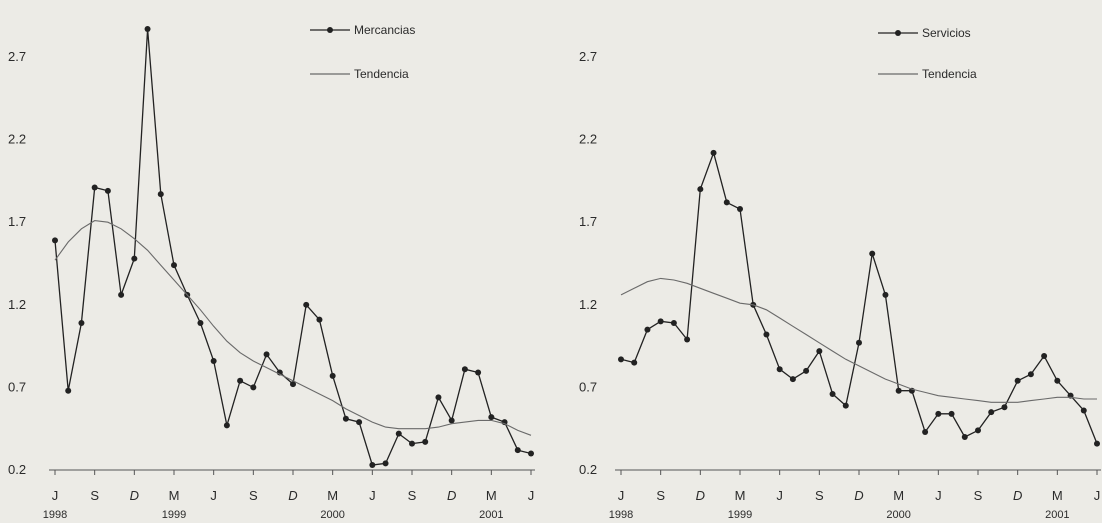 This screenshot has width=1102, height=523. I want to click on x-year-label: 1998, so click(621, 515).